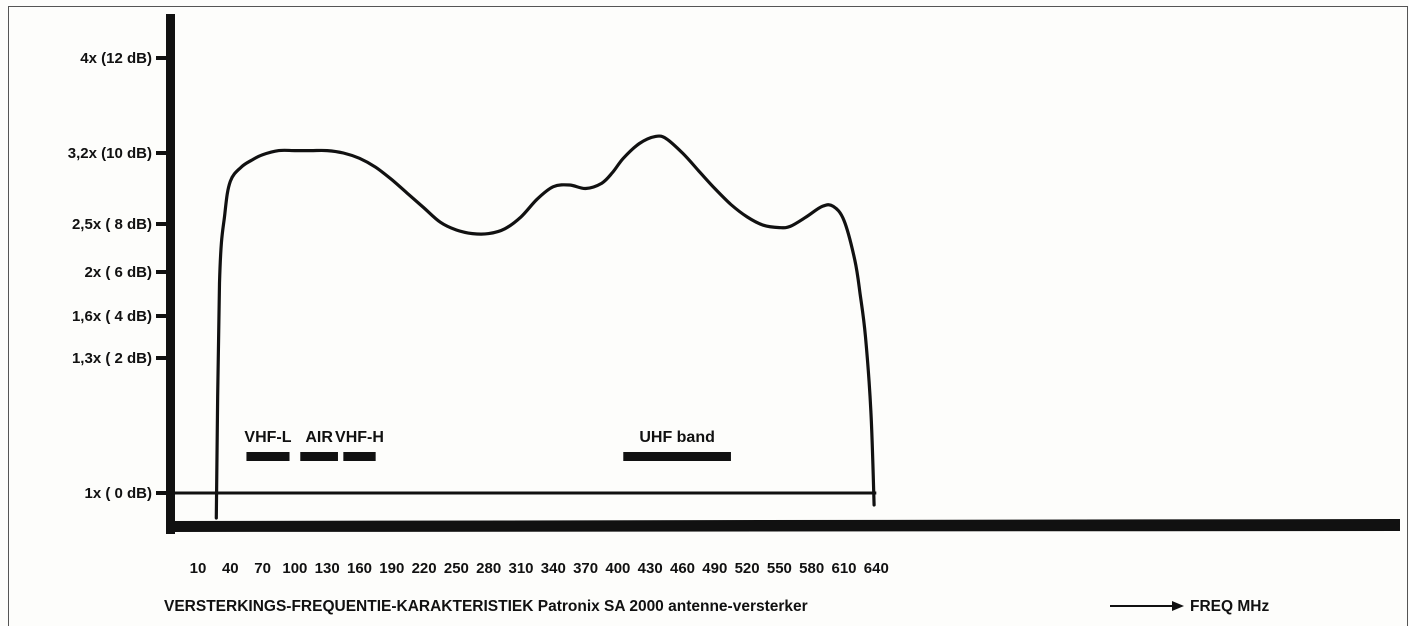 The width and height of the screenshot is (1409, 626). What do you see at coordinates (118, 493) in the screenshot?
I see `y-tick-label: 1x ( 0 dB)` at bounding box center [118, 493].